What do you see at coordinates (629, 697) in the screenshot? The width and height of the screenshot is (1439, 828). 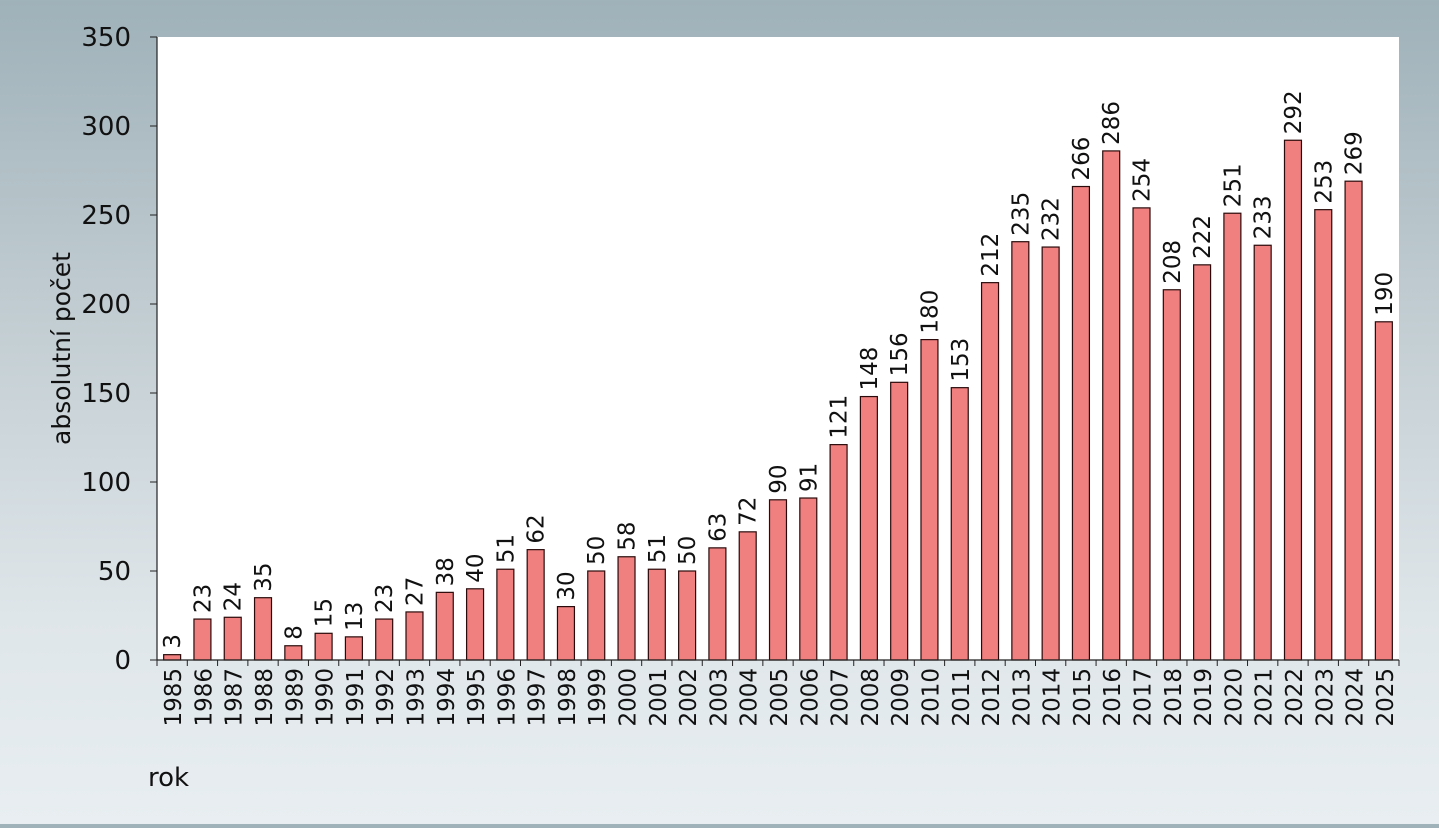 I see `x-tick-label-2000: 2000` at bounding box center [629, 697].